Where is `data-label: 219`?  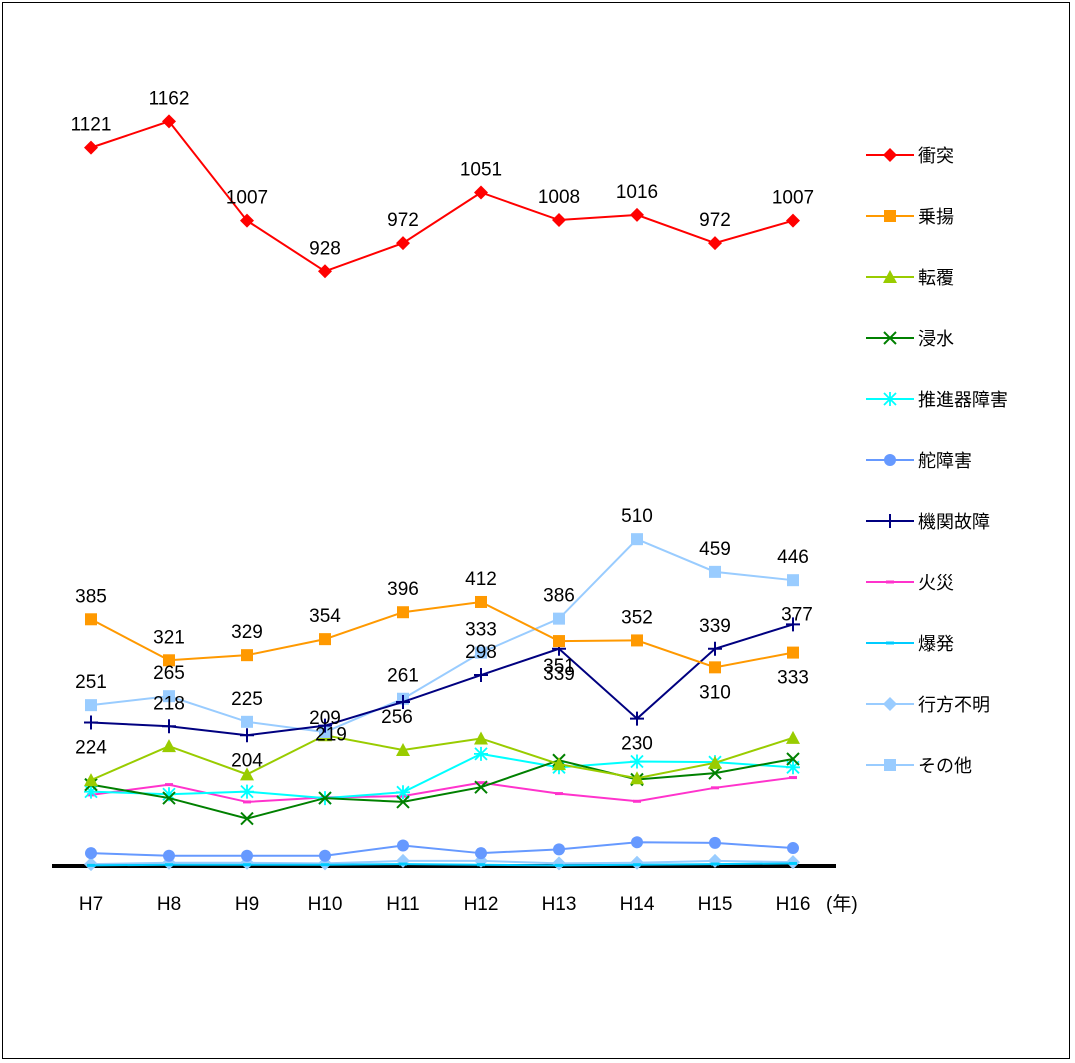 data-label: 219 is located at coordinates (331, 735).